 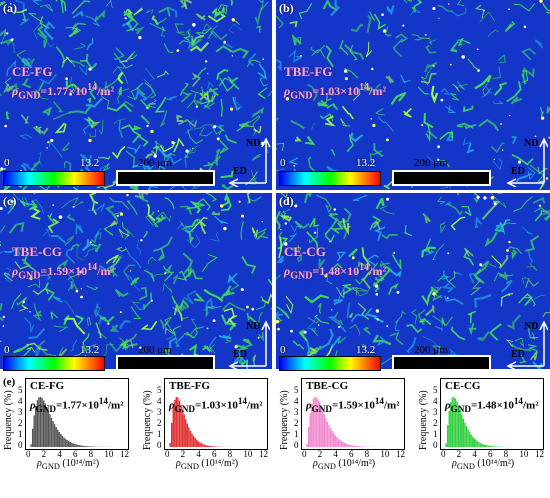 What do you see at coordinates (330, 363) in the screenshot?
I see `colorbar-d` at bounding box center [330, 363].